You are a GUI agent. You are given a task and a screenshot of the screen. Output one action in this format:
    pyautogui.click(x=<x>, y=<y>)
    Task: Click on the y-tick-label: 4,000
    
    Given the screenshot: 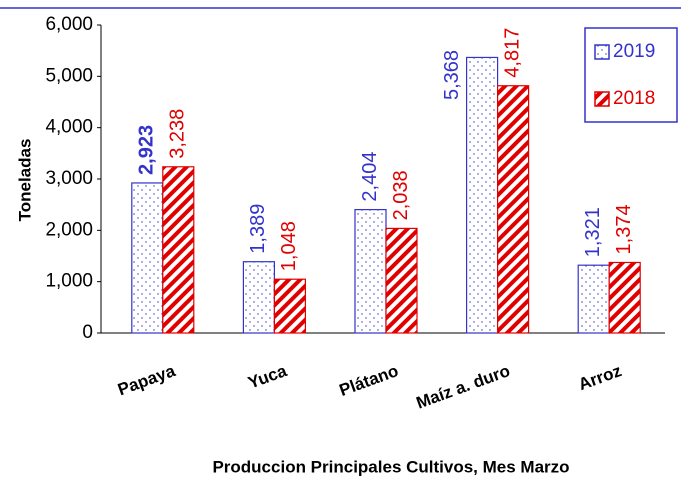 What is the action you would take?
    pyautogui.click(x=69, y=127)
    